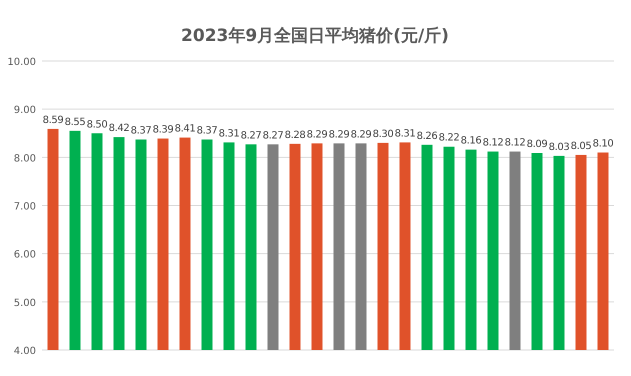  I want to click on data-label: 8.28, so click(295, 135).